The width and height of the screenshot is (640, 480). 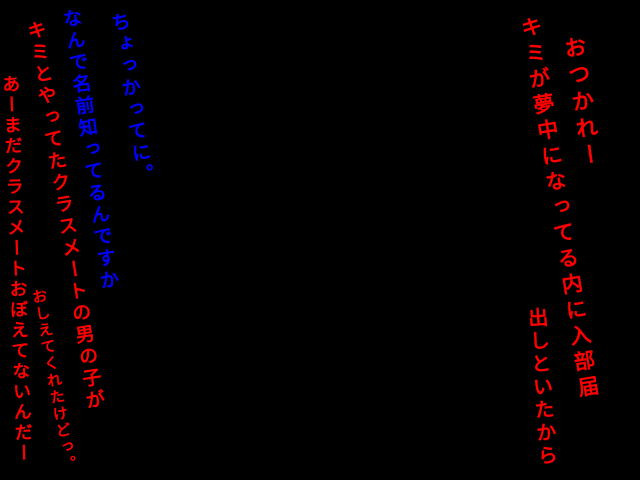 I want to click on handwritten-text-mada-oboetenai: あーまだクラスメートおぼえてないんだー, so click(x=17, y=269).